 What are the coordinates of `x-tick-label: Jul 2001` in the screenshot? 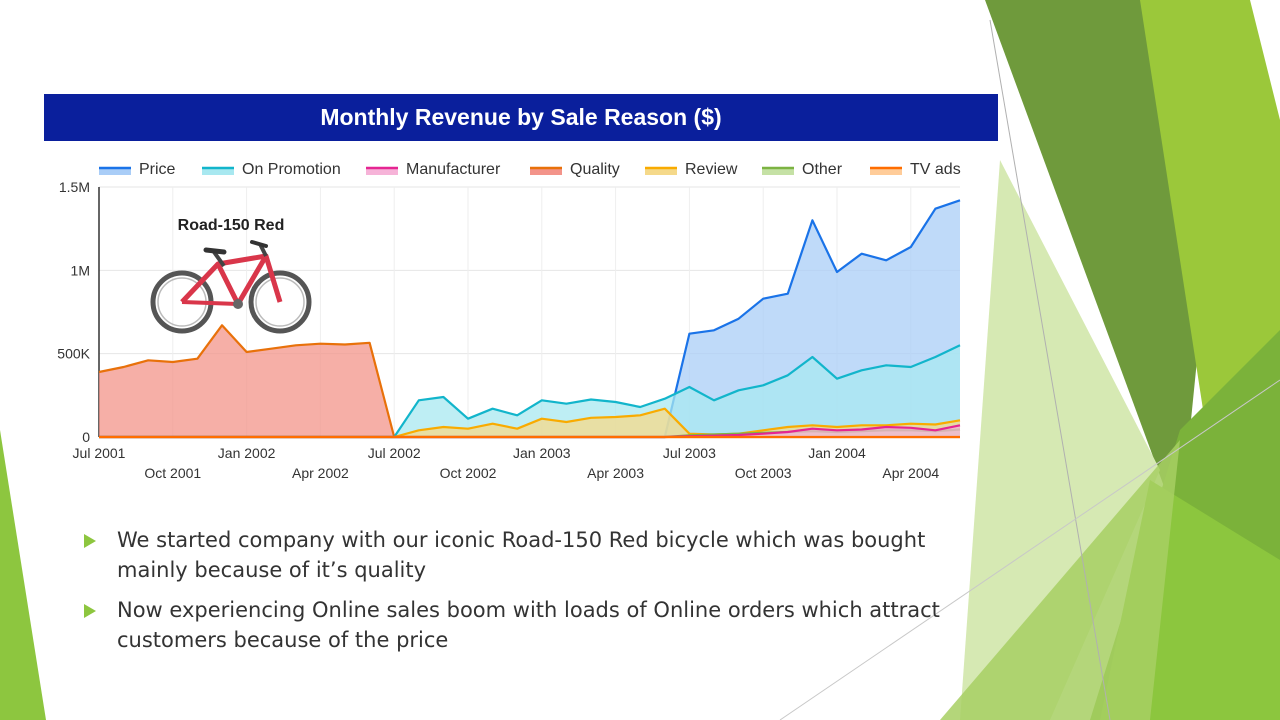 It's located at (99, 453).